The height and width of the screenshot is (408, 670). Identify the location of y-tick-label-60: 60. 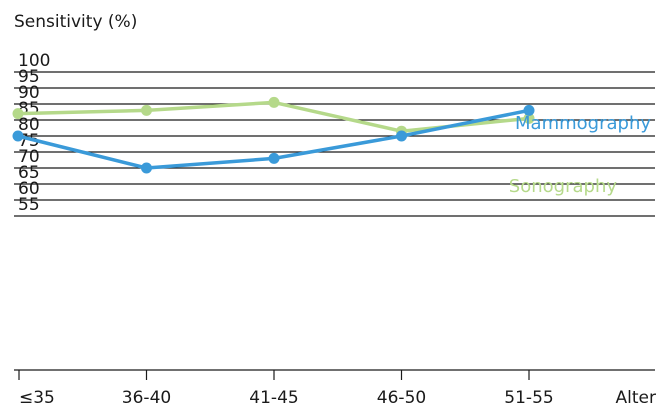
(29, 189).